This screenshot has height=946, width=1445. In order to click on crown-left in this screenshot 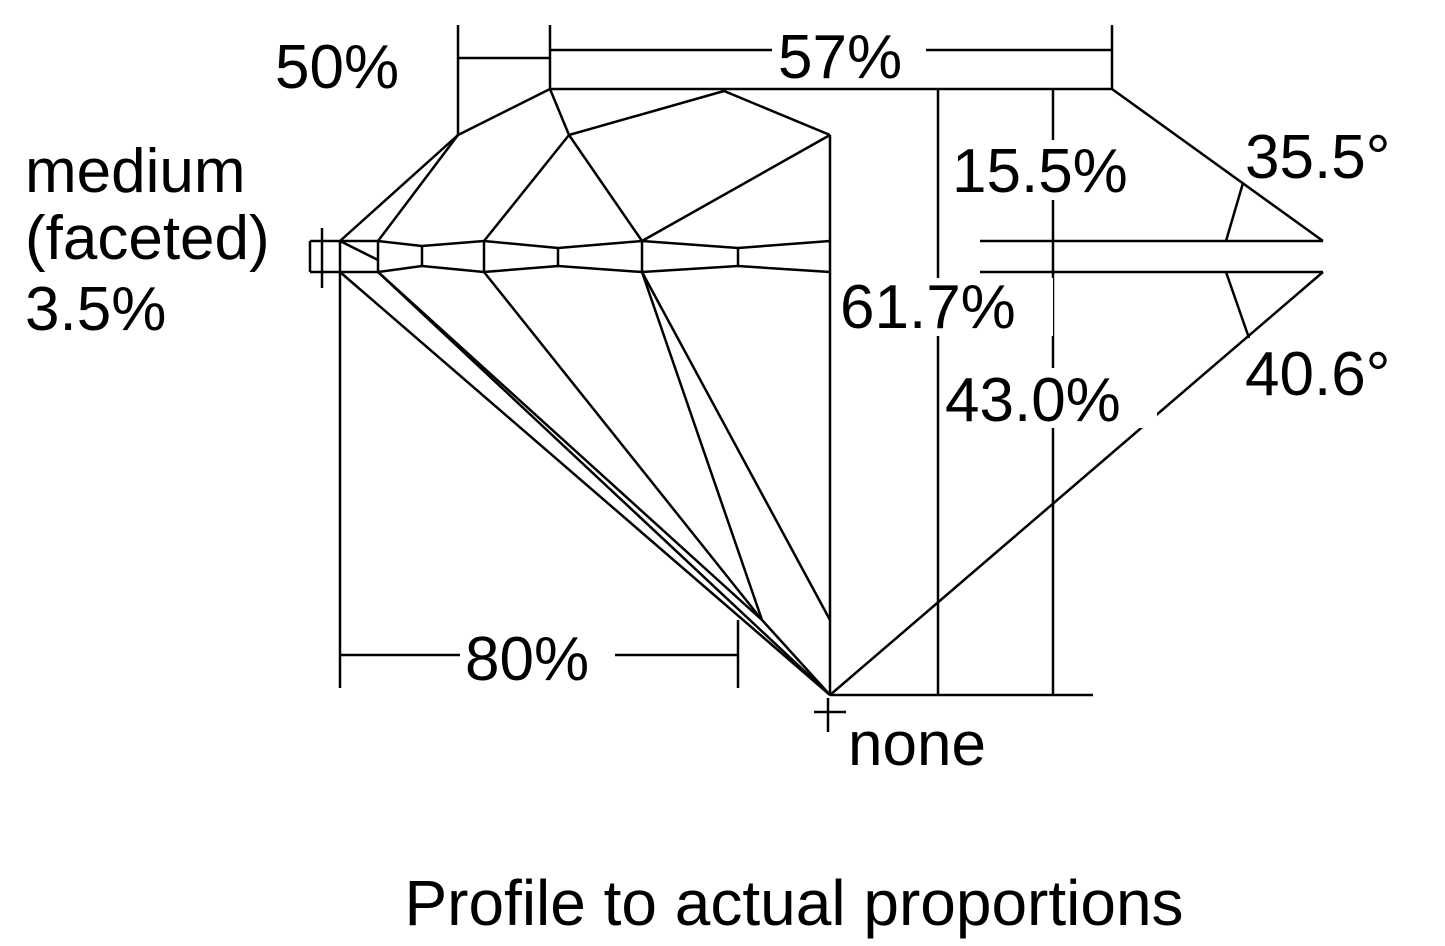, I will do `click(445, 164)`.